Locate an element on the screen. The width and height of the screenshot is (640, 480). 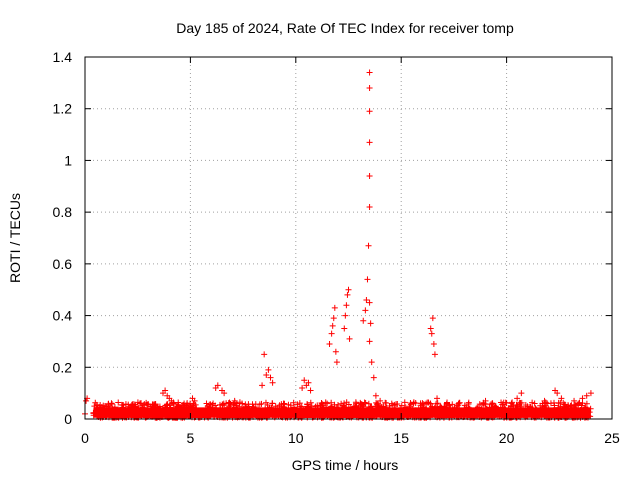
x-axis-label: GPS time / hours is located at coordinates (345, 465).